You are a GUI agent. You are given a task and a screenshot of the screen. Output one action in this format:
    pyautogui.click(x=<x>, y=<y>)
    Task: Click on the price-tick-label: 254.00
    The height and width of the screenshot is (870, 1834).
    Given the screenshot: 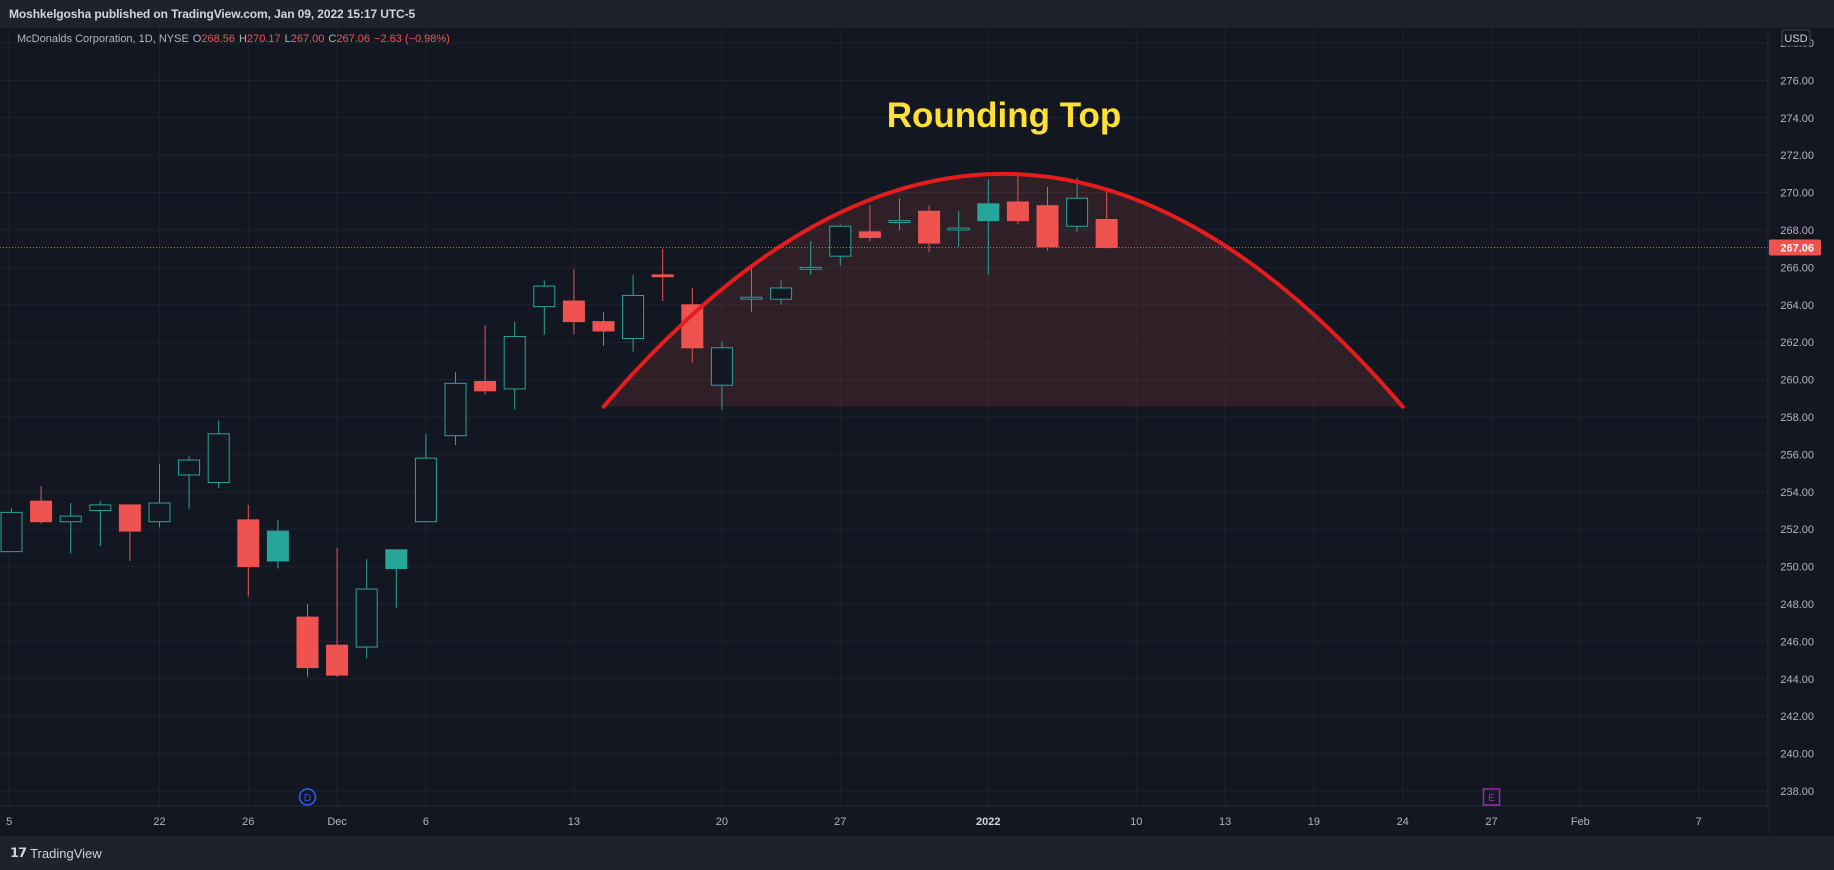 What is the action you would take?
    pyautogui.click(x=1797, y=493)
    